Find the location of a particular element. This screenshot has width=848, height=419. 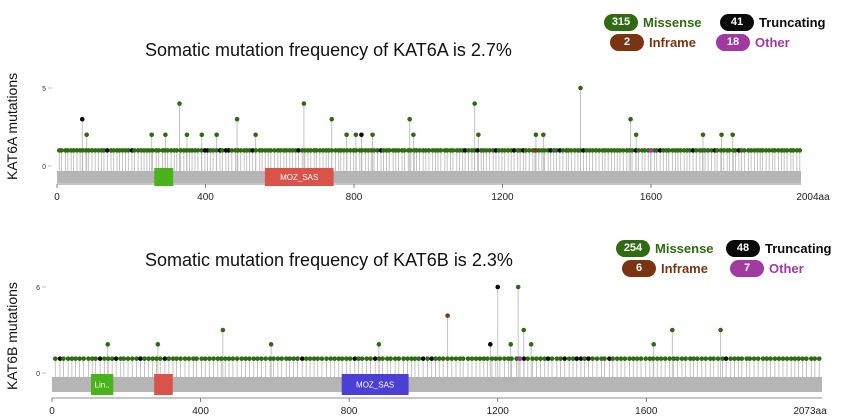

kat6a-other-label: Other is located at coordinates (772, 42).